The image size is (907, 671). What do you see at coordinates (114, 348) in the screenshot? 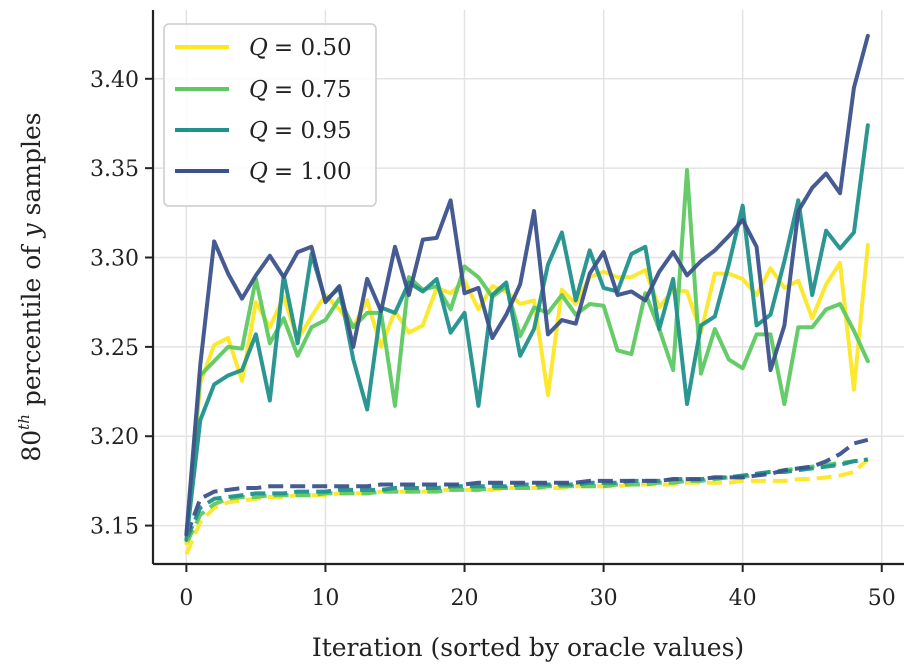
I see `y-tick-label: 3.25` at bounding box center [114, 348].